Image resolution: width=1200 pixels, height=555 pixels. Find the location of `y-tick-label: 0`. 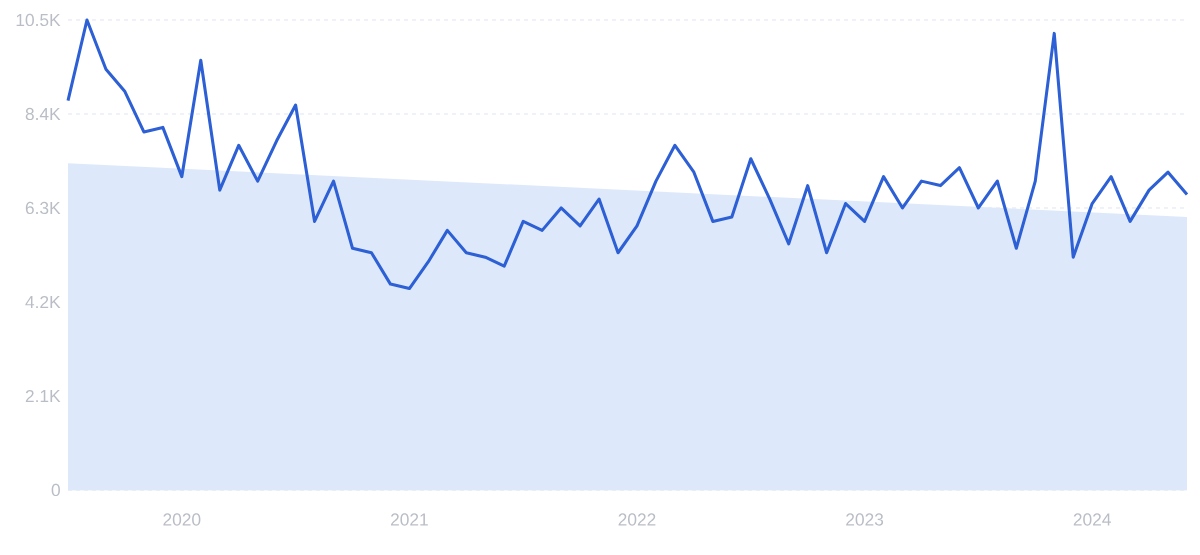

y-tick-label: 0 is located at coordinates (55, 490).